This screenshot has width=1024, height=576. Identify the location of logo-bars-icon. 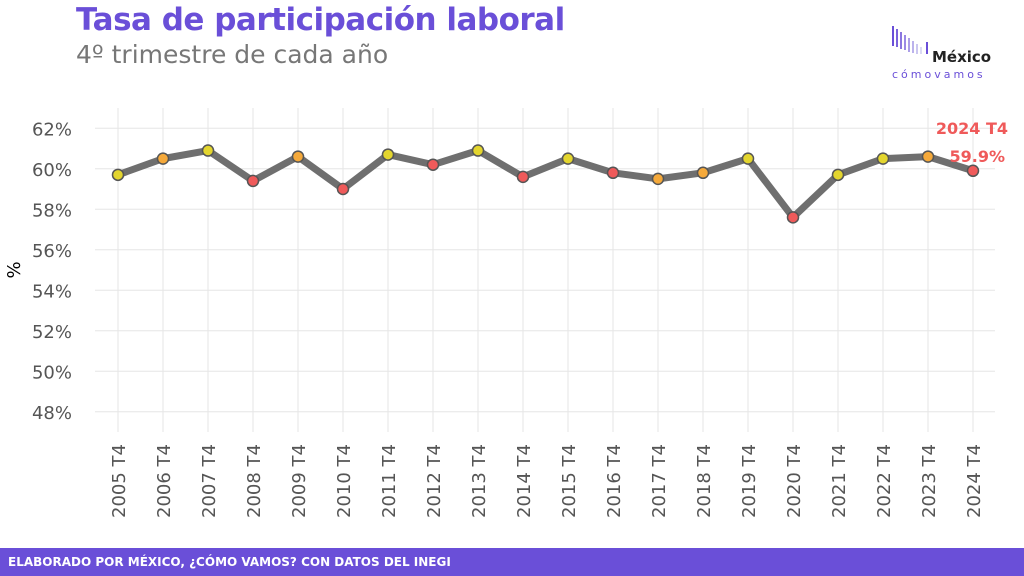
(910, 40).